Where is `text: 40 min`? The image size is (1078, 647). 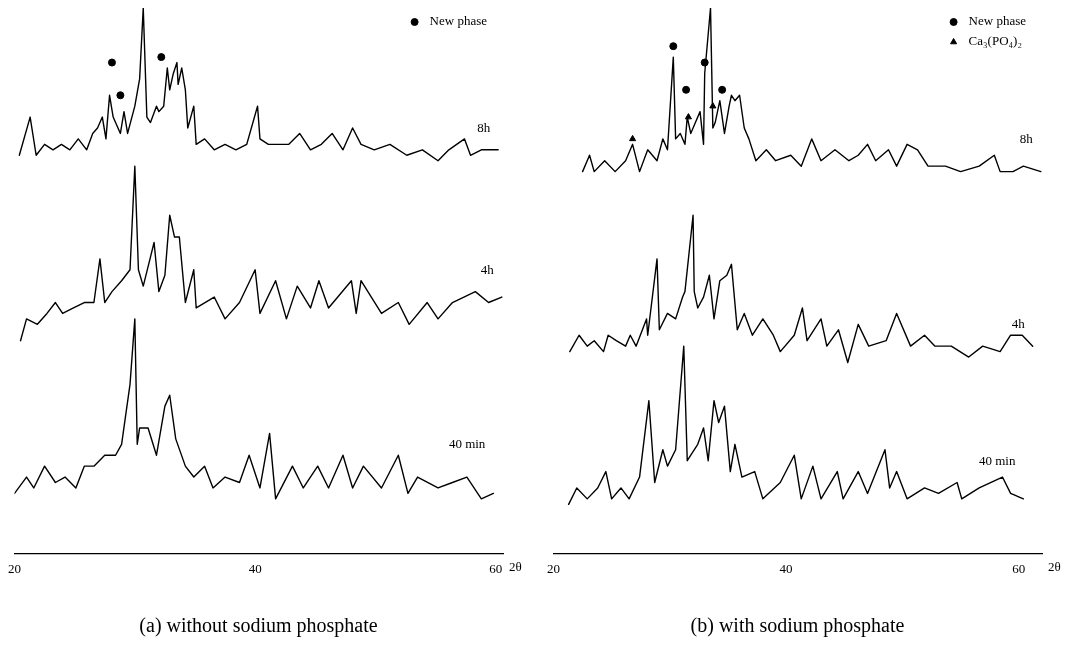 text: 40 min is located at coordinates (467, 444).